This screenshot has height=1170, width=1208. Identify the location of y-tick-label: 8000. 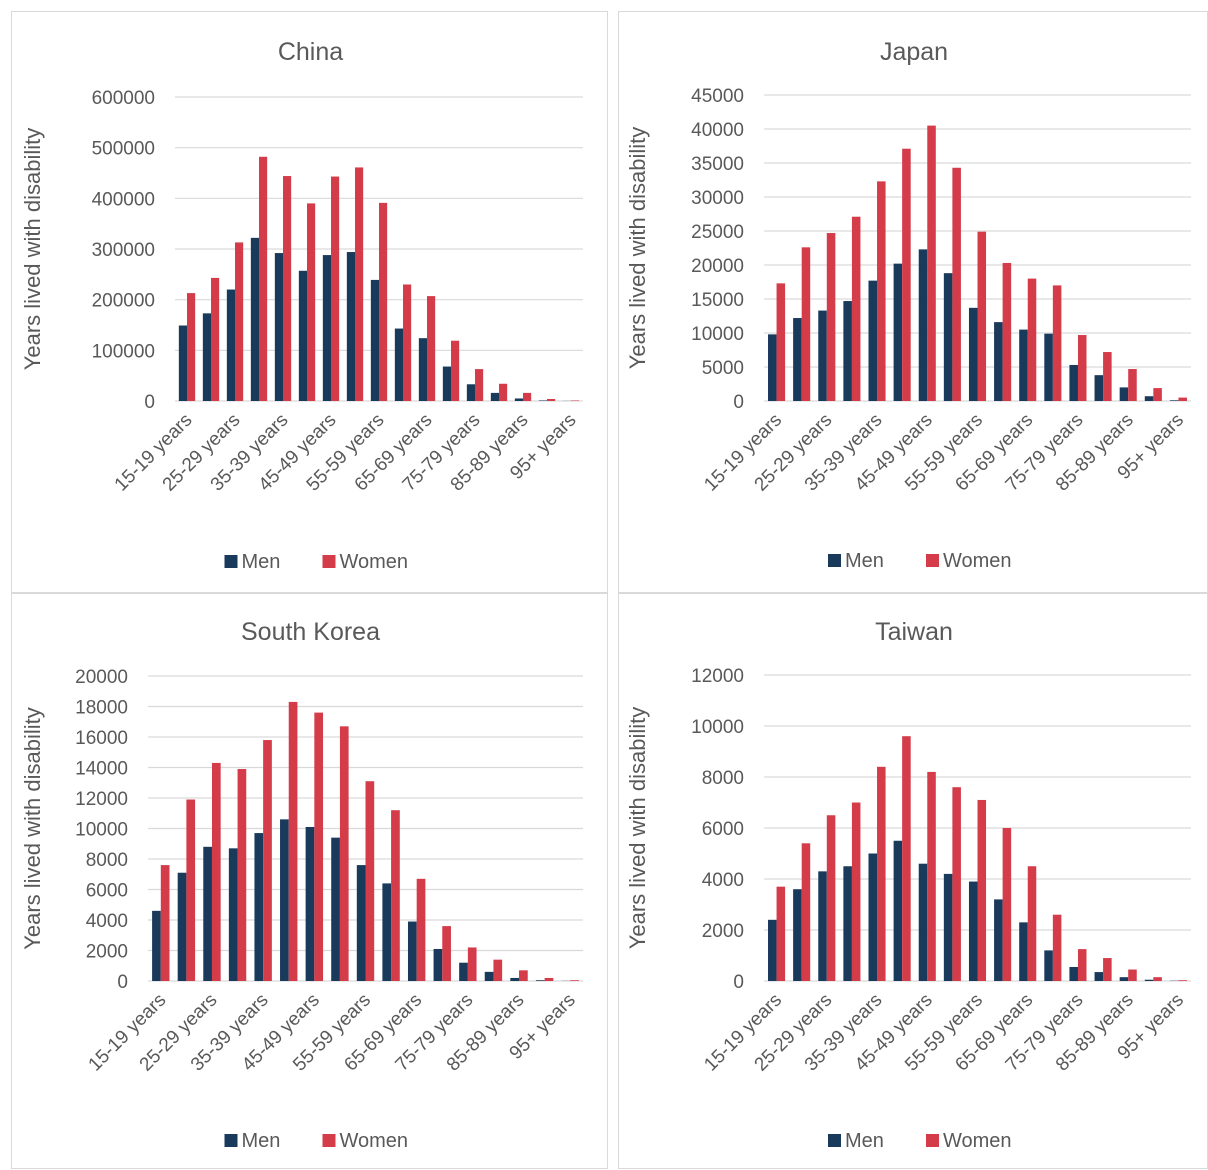
(723, 778).